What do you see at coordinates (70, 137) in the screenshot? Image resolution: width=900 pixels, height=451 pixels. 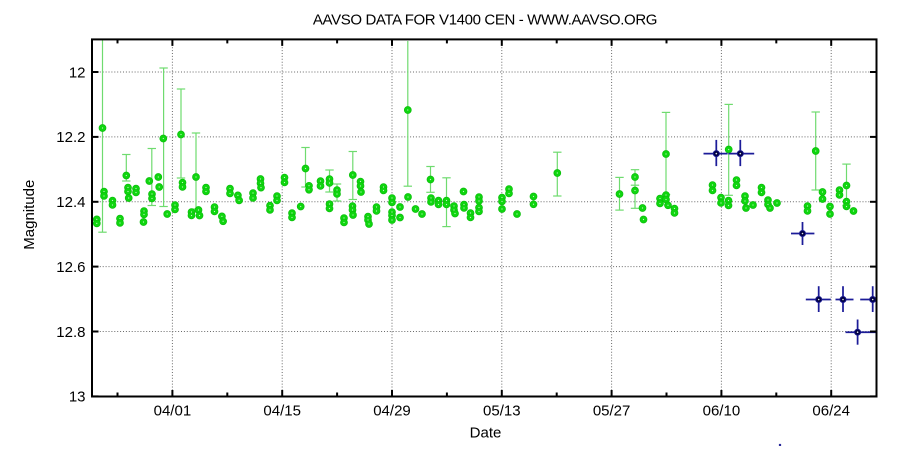 I see `svg-text: 12.2` at bounding box center [70, 137].